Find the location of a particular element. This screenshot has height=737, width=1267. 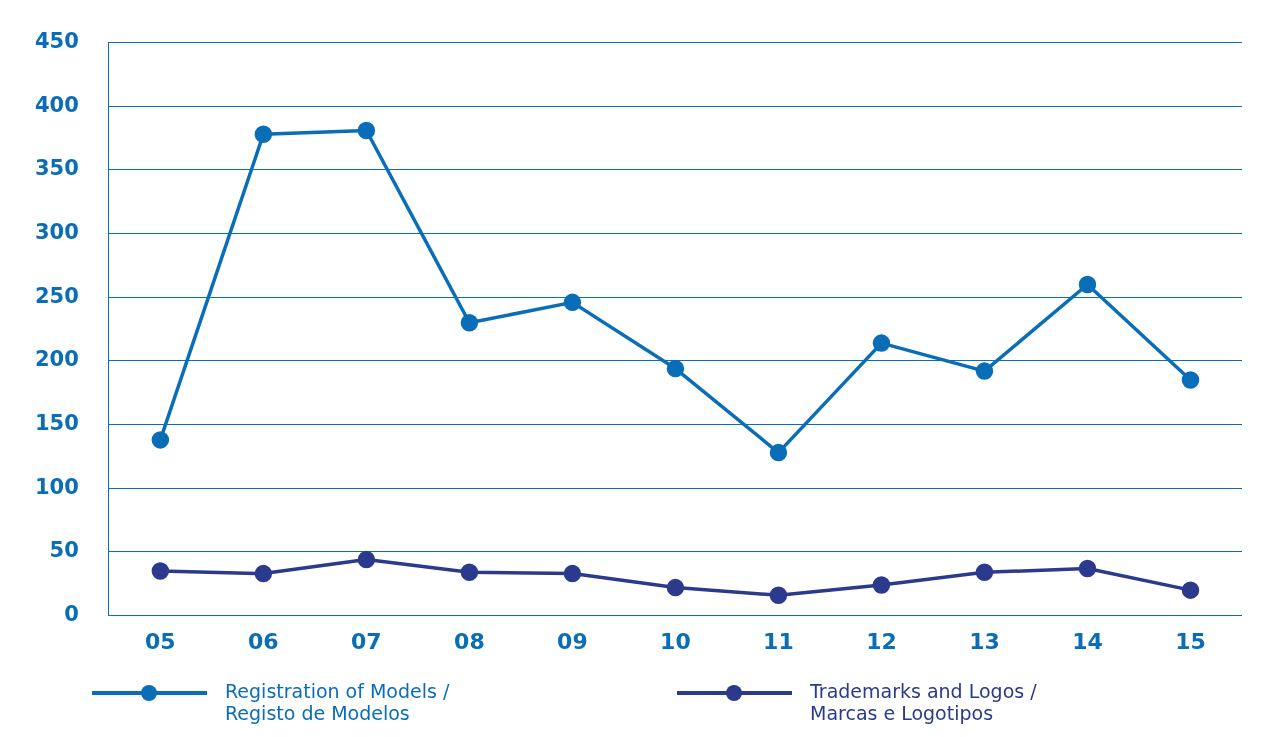

x-tick-label: 15 is located at coordinates (1190, 641).